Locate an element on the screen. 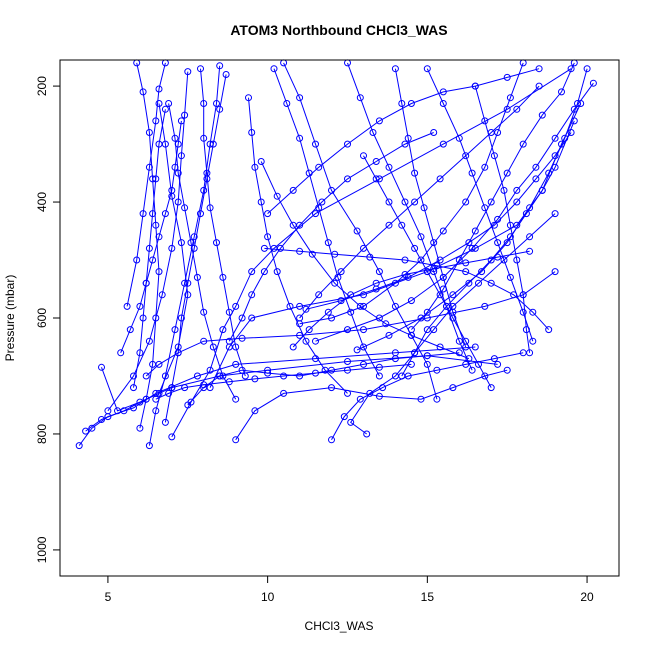  x-tick-label: 10 is located at coordinates (268, 597).